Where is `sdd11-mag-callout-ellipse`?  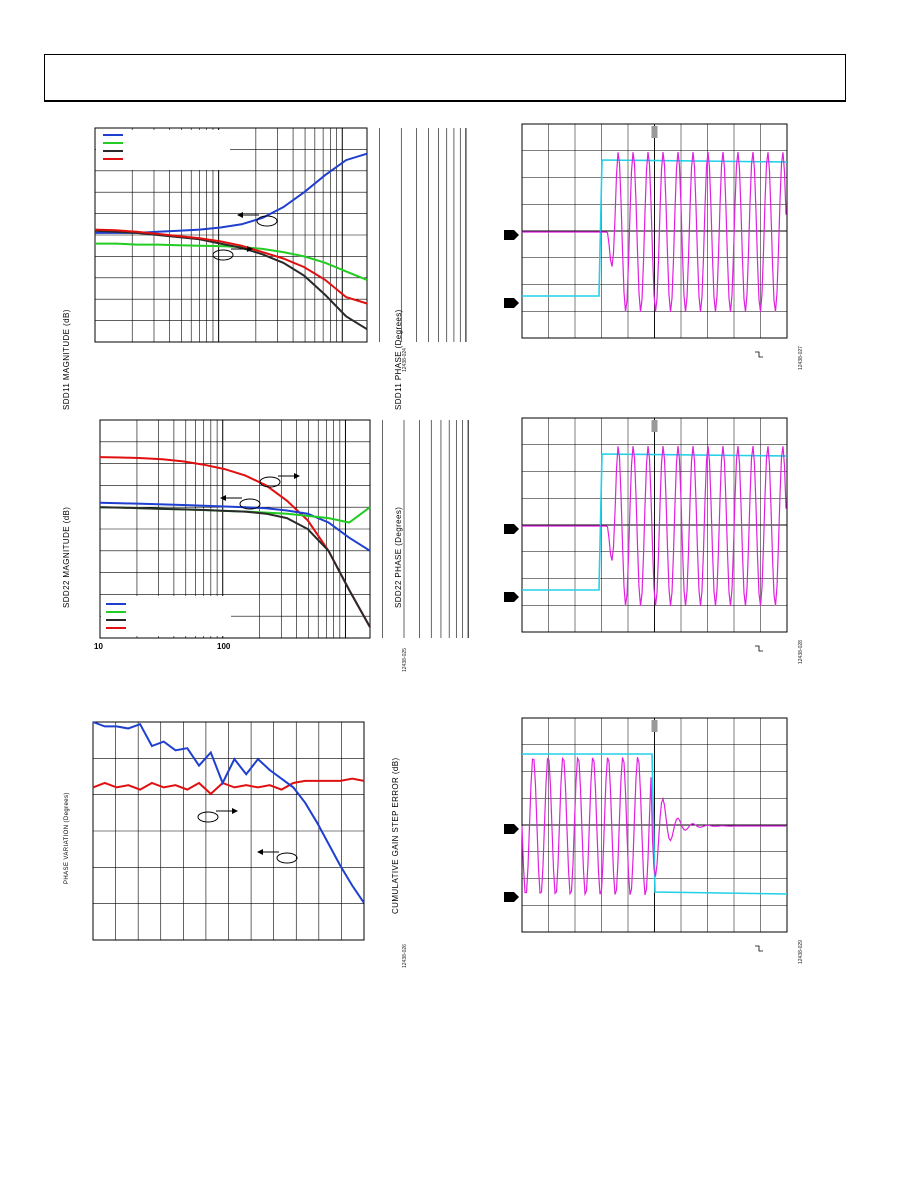
sdd11-mag-callout-ellipse is located at coordinates (267, 221).